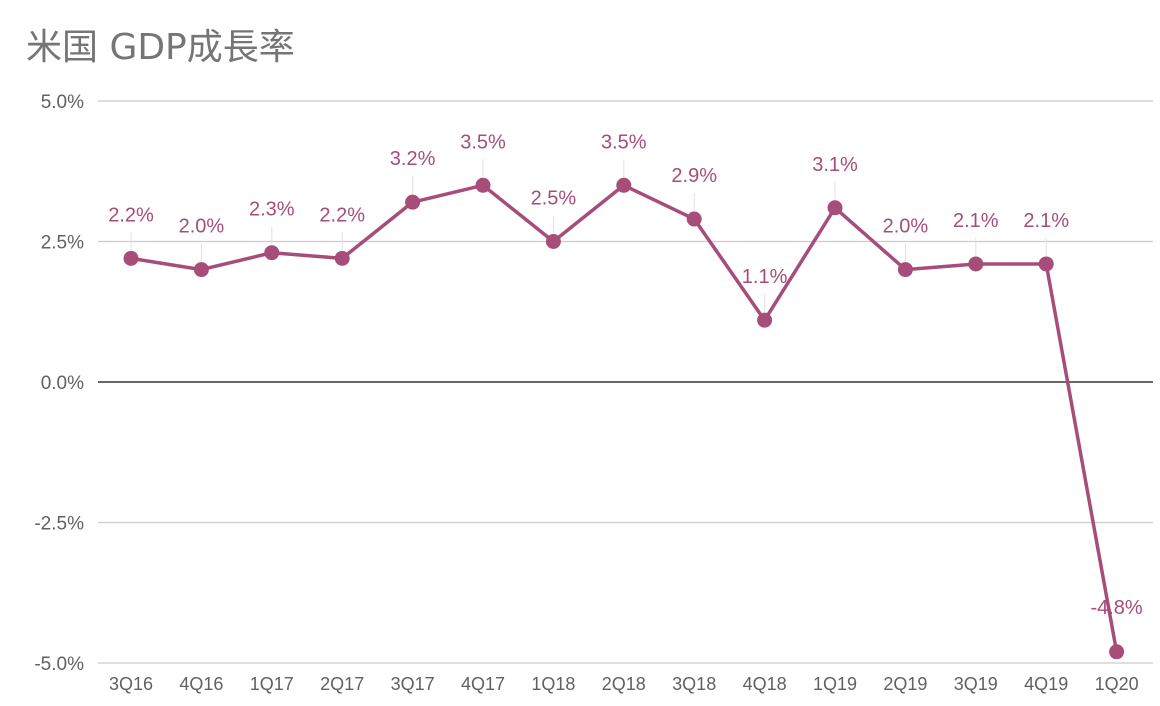 Image resolution: width=1160 pixels, height=706 pixels. What do you see at coordinates (62, 383) in the screenshot?
I see `y-tick-label: 0.0%` at bounding box center [62, 383].